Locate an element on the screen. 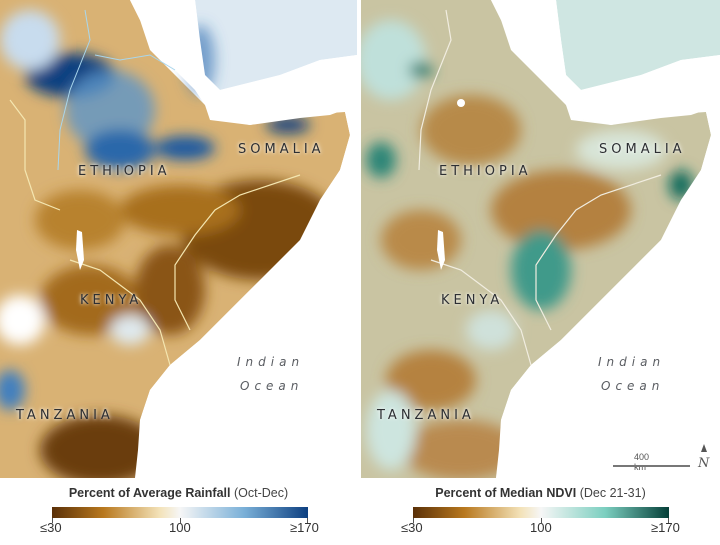  rainfall-legend-title-period: (Oct-Dec) is located at coordinates (261, 493).